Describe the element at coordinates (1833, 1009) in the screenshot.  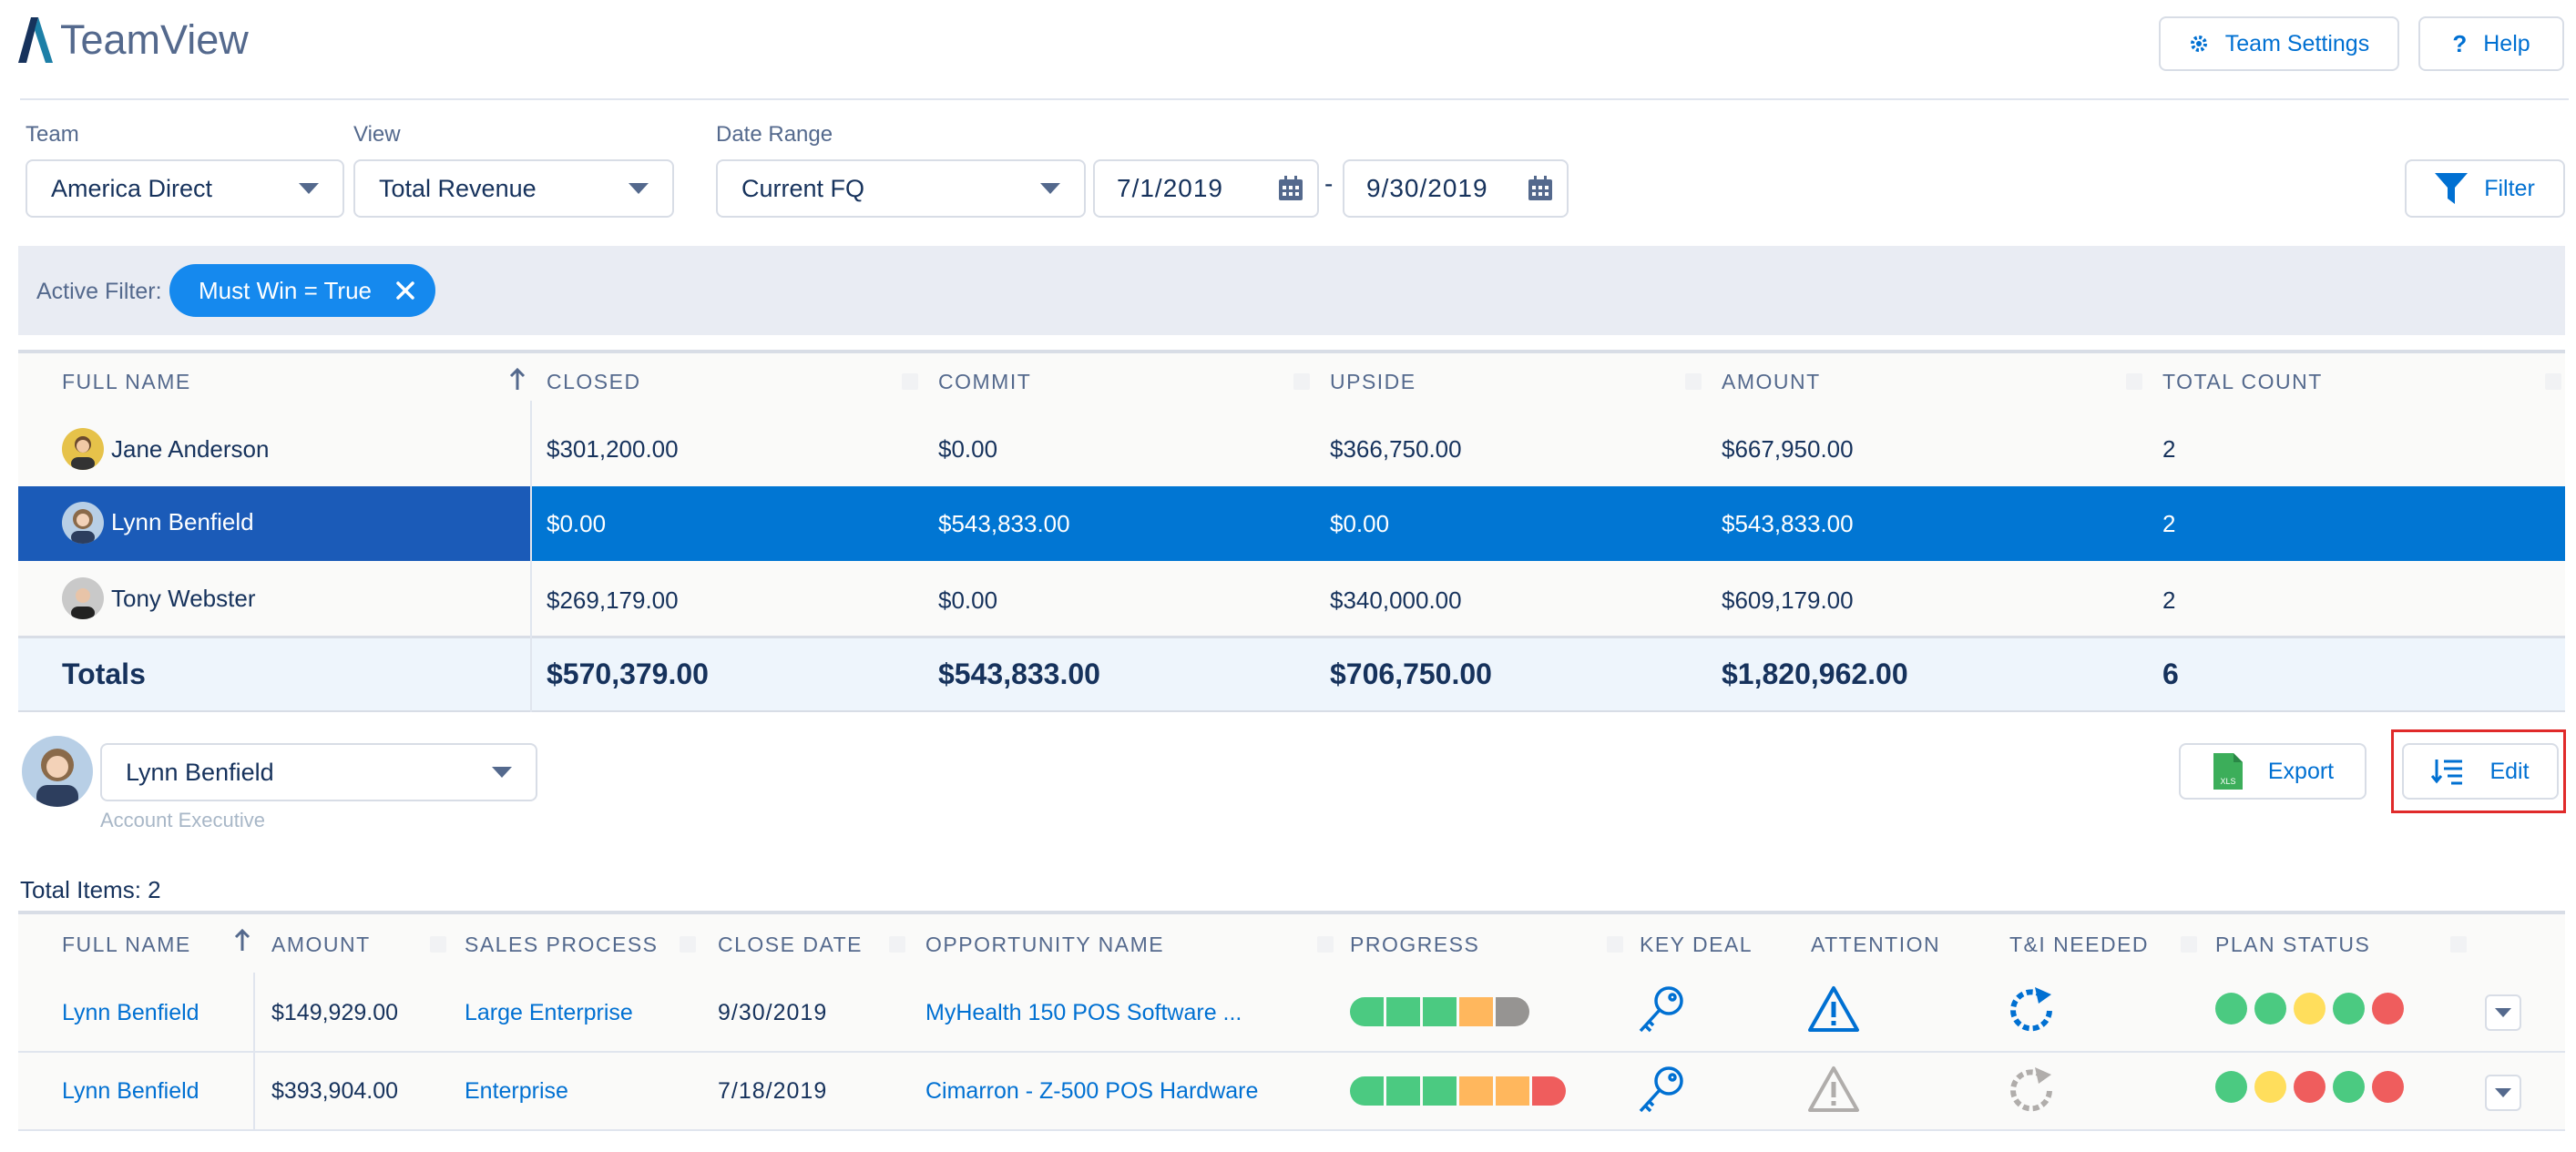
I see `warning-icon` at that location.